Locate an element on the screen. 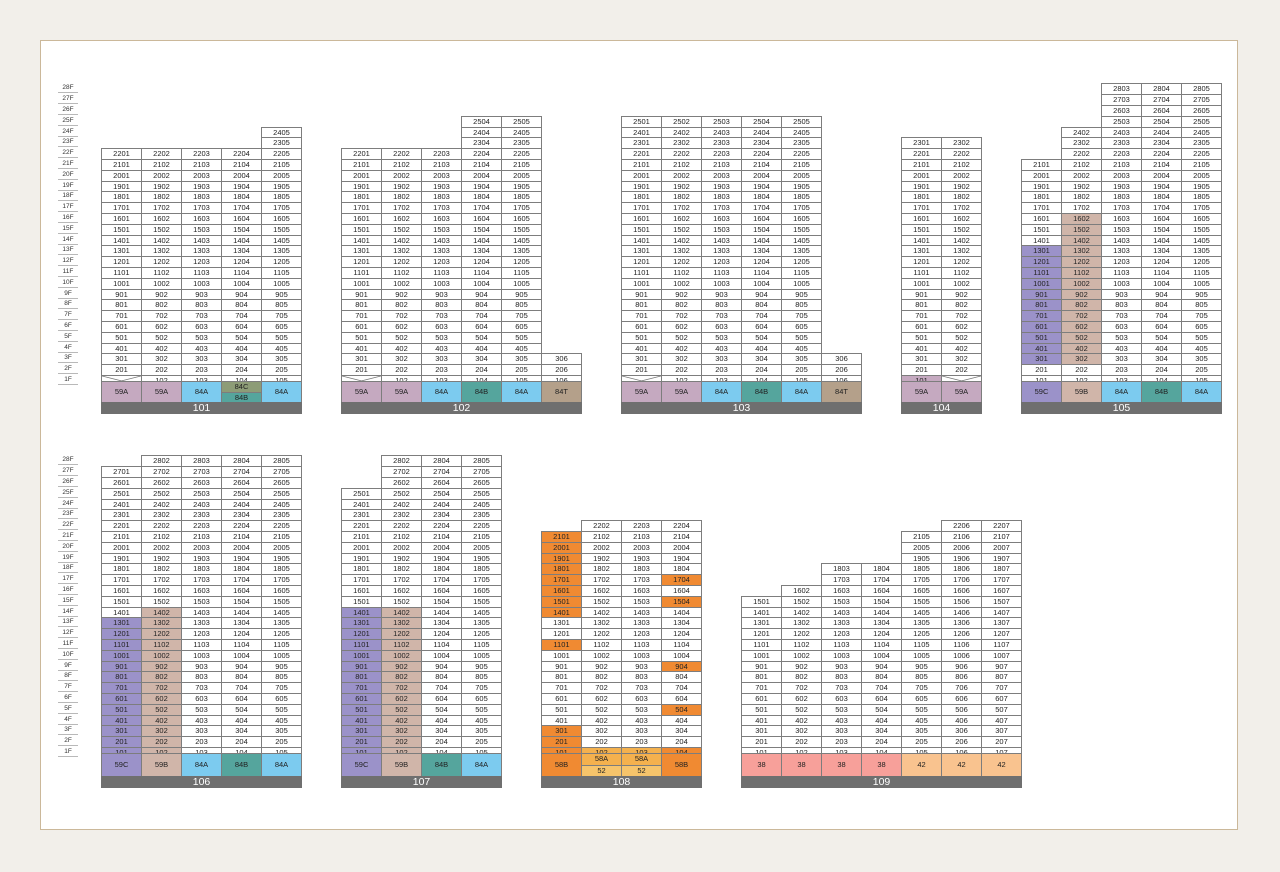  unit-cell: 801 is located at coordinates (121, 305).